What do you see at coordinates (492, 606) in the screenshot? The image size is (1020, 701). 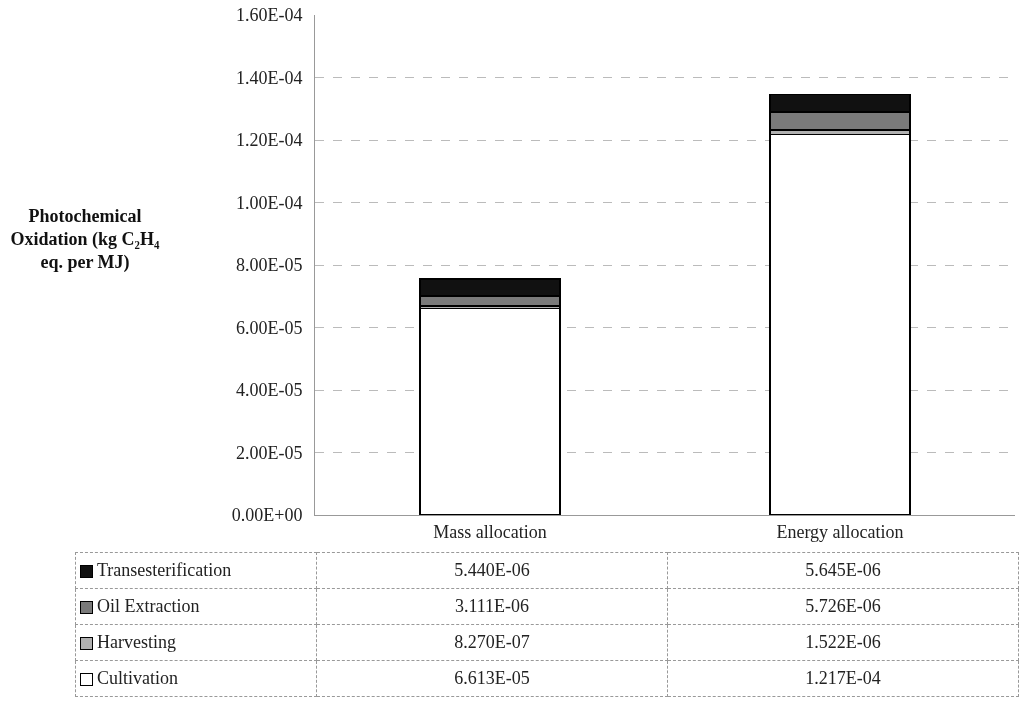 I see `data-label: 3.111E-06` at bounding box center [492, 606].